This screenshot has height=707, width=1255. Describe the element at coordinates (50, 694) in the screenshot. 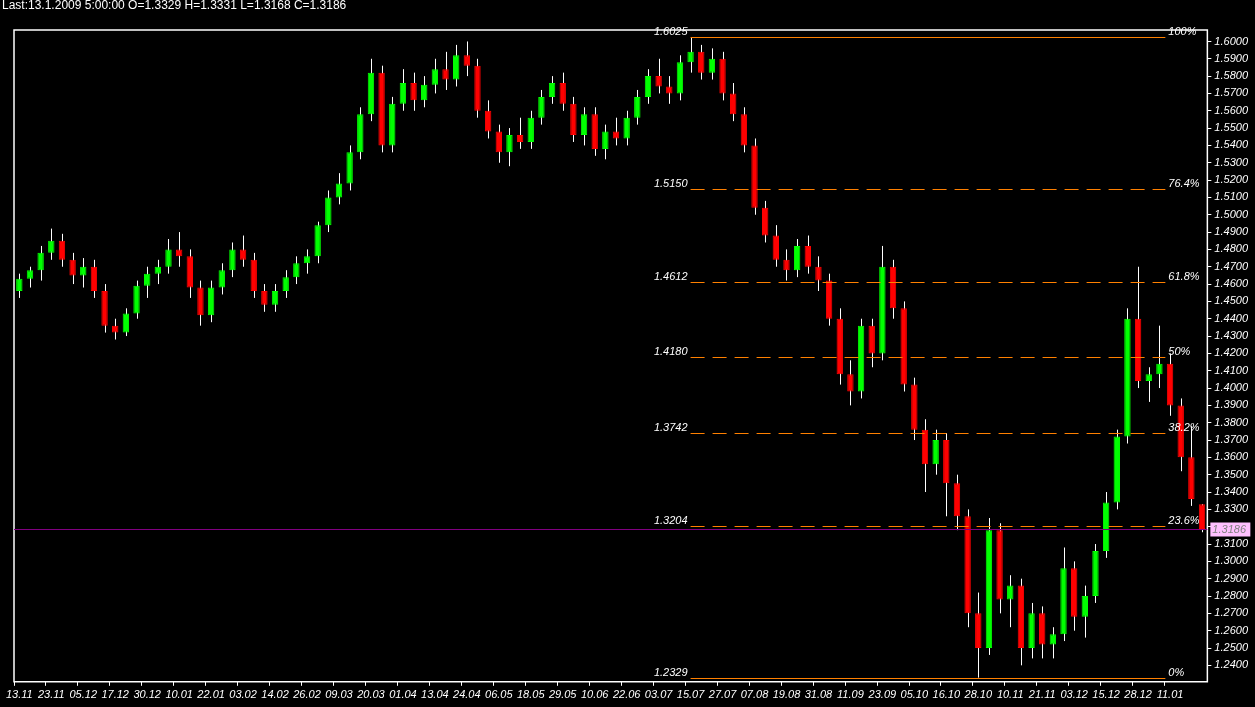

I see `x-tick-label: 23.11` at that location.